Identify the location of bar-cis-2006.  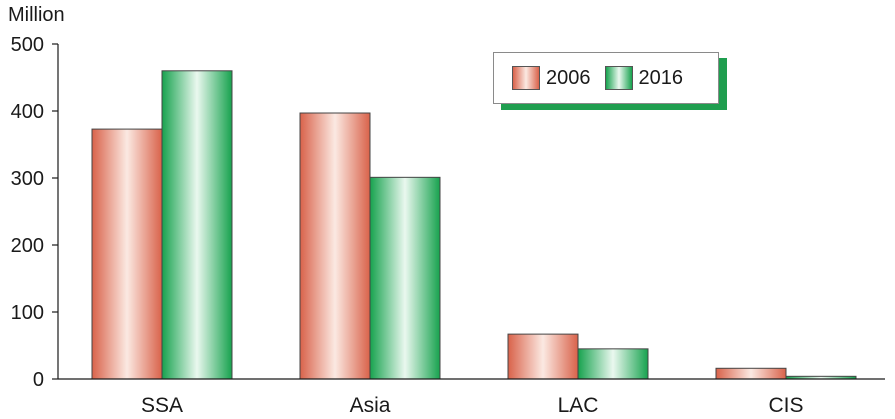
(751, 373).